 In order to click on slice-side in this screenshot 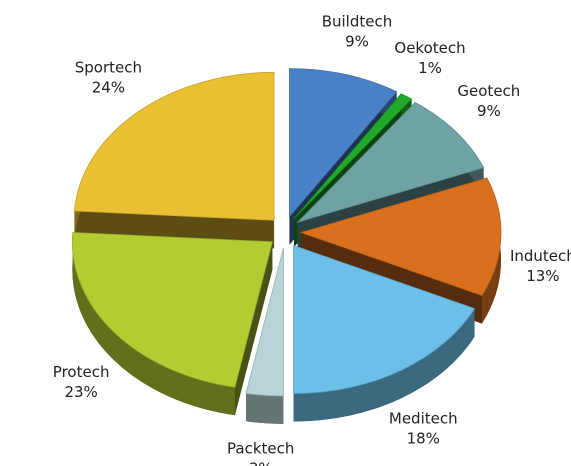, I will do `click(253, 328)`.